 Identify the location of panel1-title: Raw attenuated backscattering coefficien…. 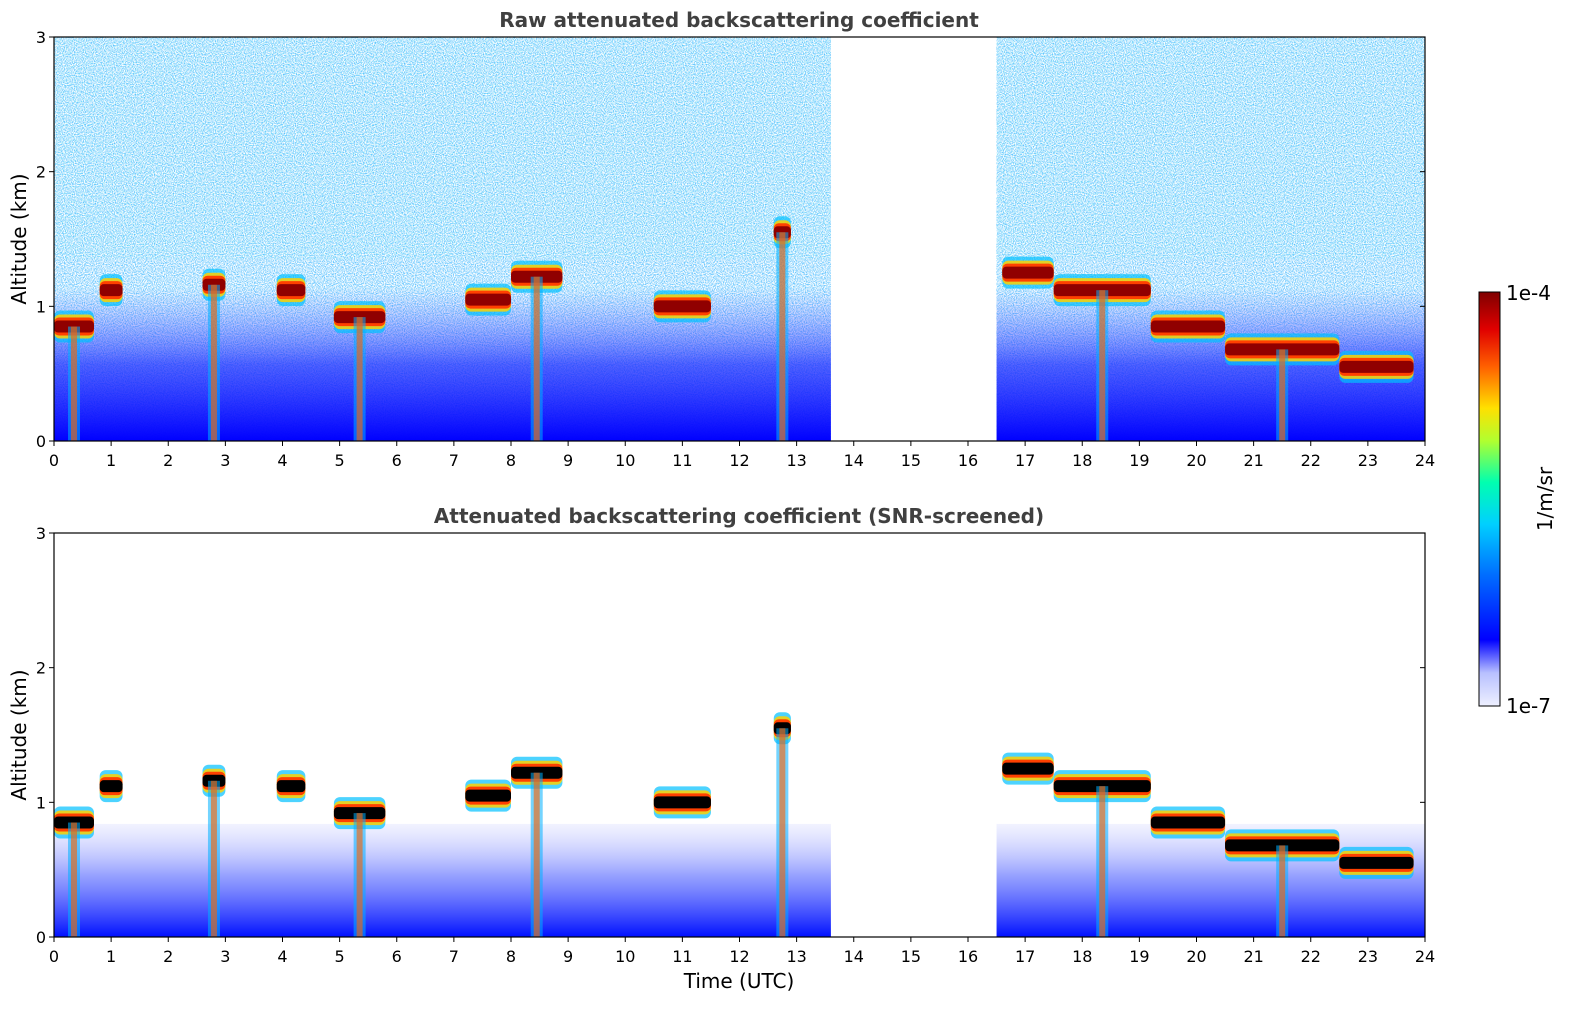
(739, 20).